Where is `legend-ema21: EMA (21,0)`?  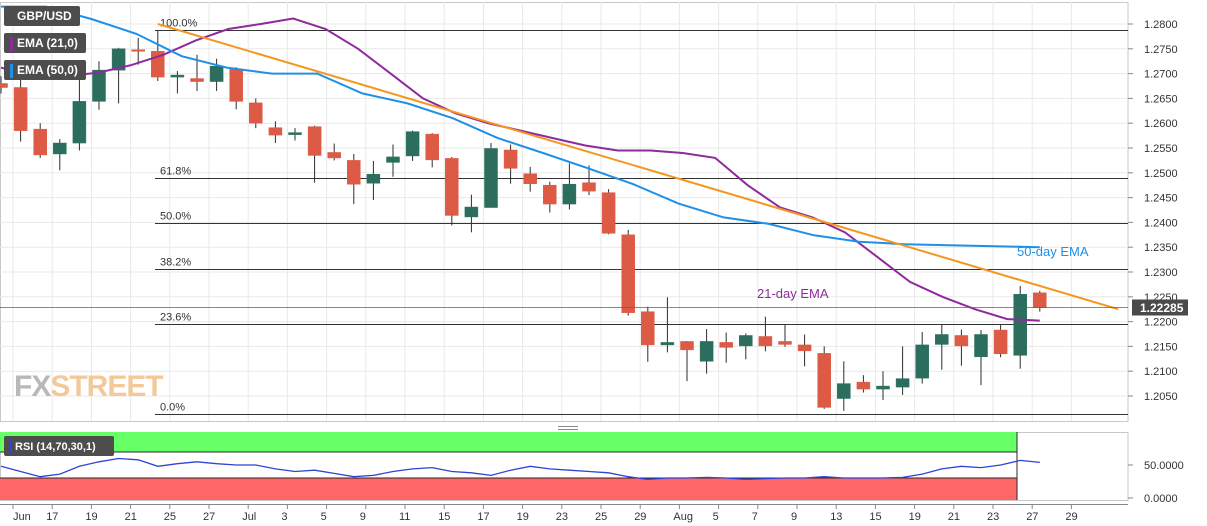
legend-ema21: EMA (21,0) is located at coordinates (45, 43).